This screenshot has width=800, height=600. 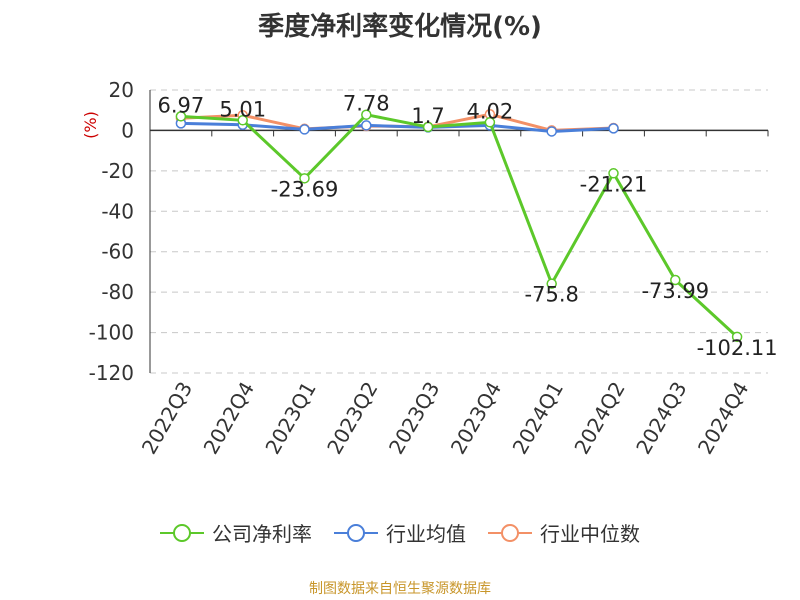 What do you see at coordinates (400, 27) in the screenshot?
I see `chart-title: 季度净利率变化情况(%)` at bounding box center [400, 27].